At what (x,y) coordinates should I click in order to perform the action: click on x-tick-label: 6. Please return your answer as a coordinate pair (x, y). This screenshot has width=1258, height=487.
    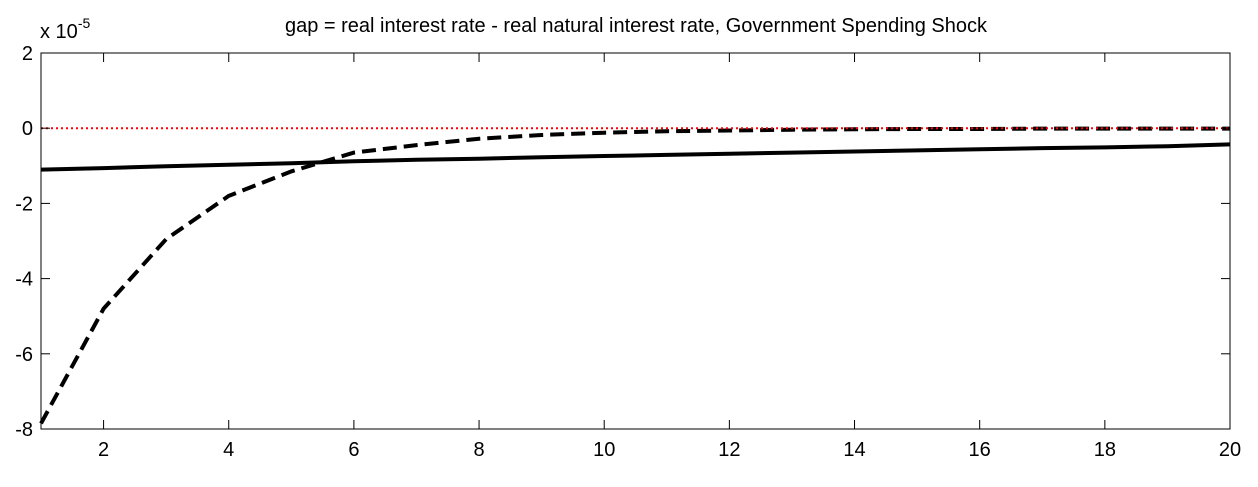
    Looking at the image, I should click on (353, 450).